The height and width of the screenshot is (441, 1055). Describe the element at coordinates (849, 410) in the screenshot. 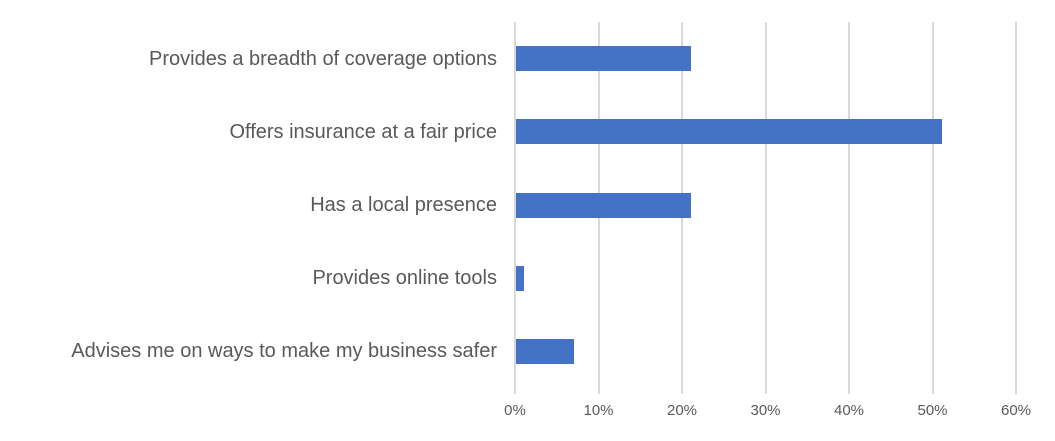

I see `x-tick-label: 40%` at that location.